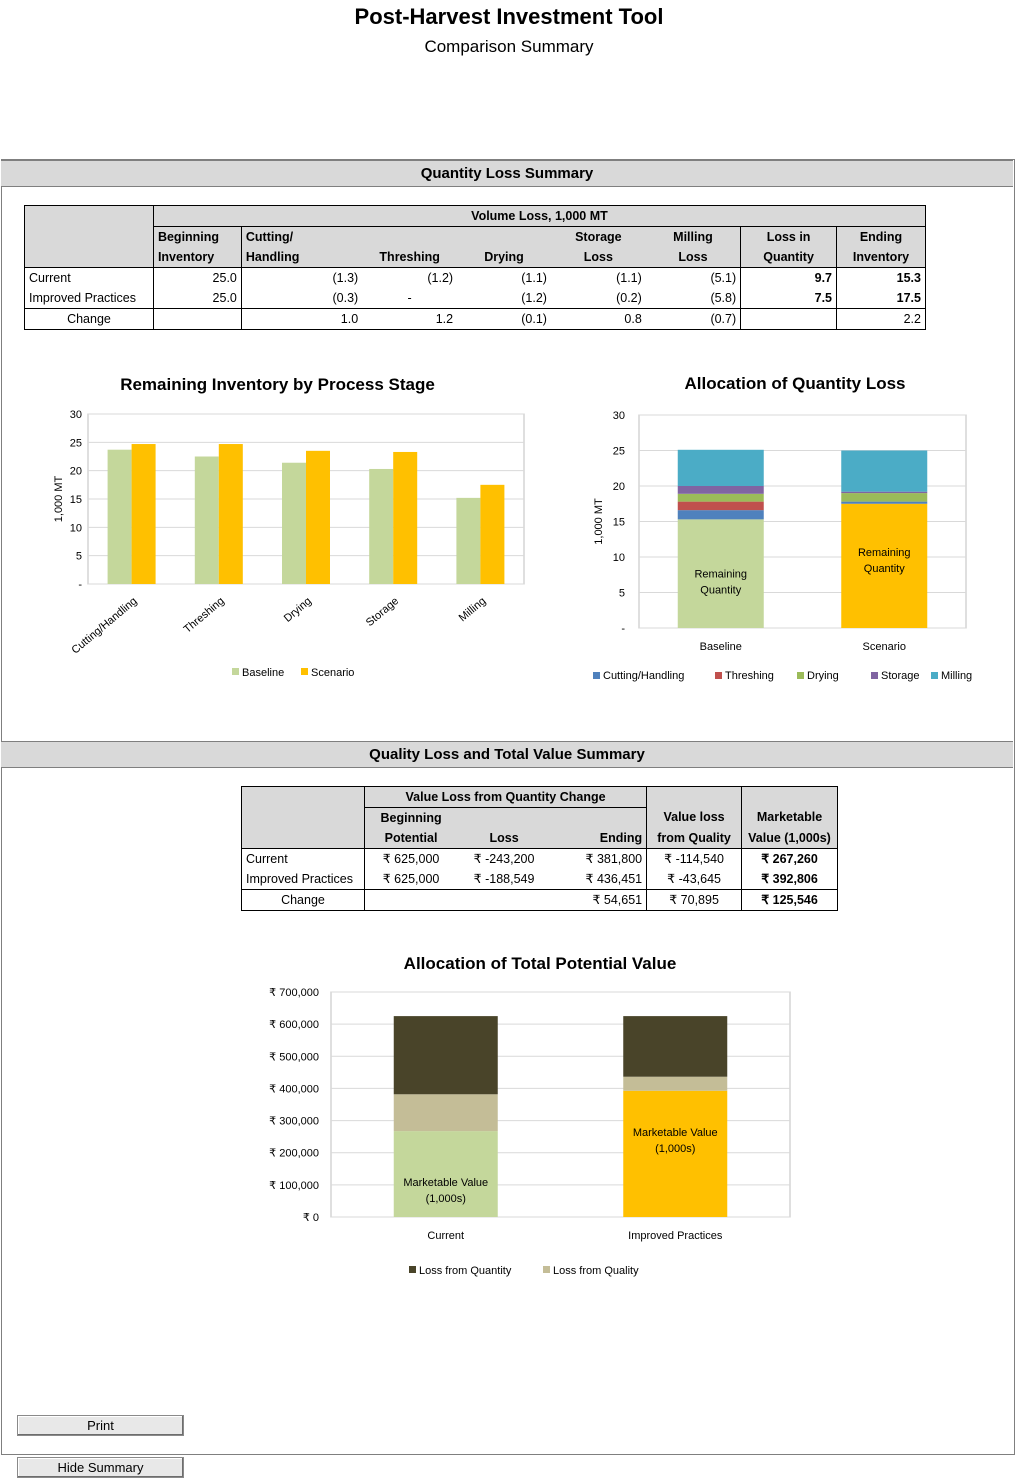 This screenshot has height=1483, width=1018. Describe the element at coordinates (788, 257) in the screenshot. I see `column-header: Quantity` at that location.